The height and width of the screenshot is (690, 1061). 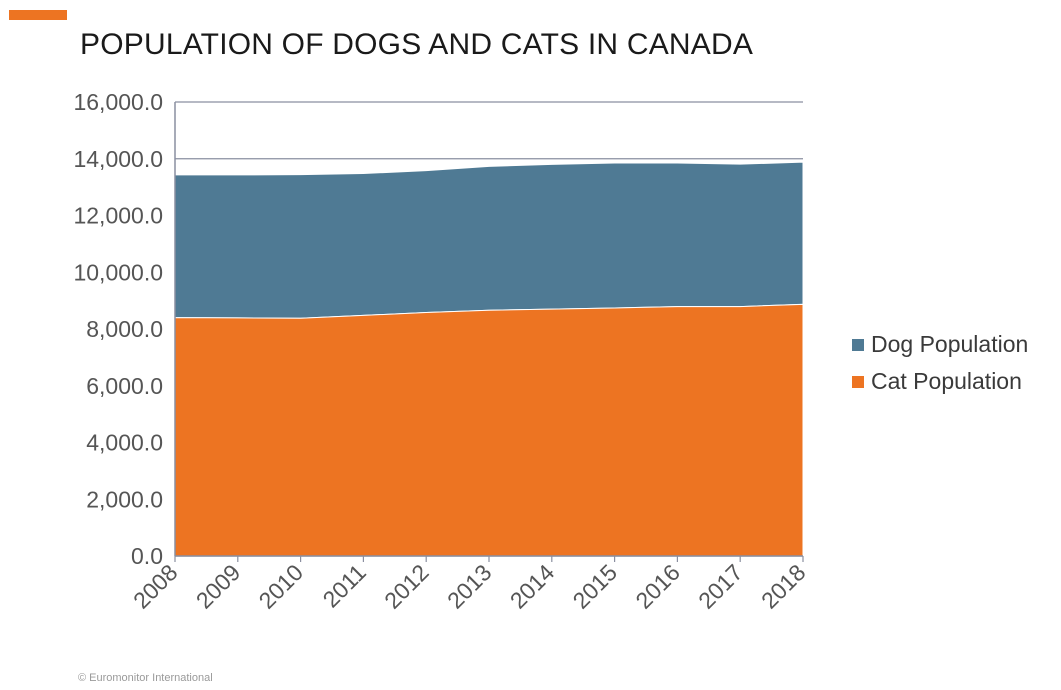 What do you see at coordinates (720, 586) in the screenshot?
I see `x-tick-label: 2017` at bounding box center [720, 586].